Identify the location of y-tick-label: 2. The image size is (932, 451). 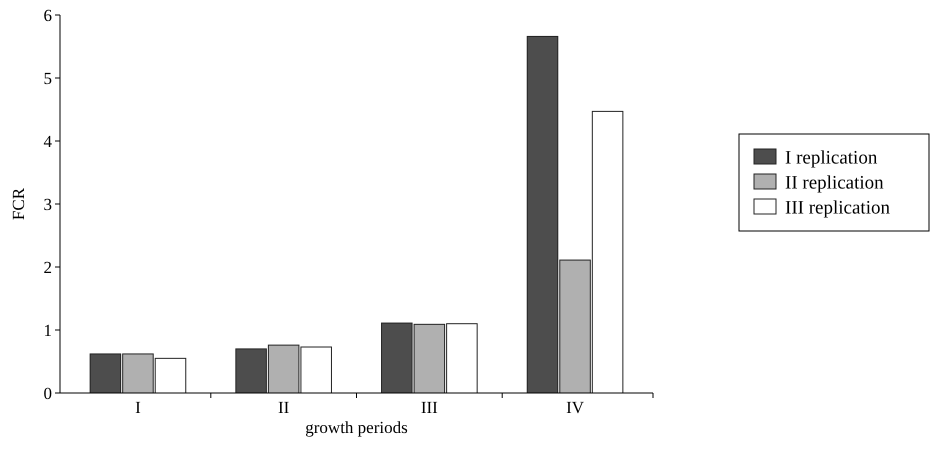
(48, 267).